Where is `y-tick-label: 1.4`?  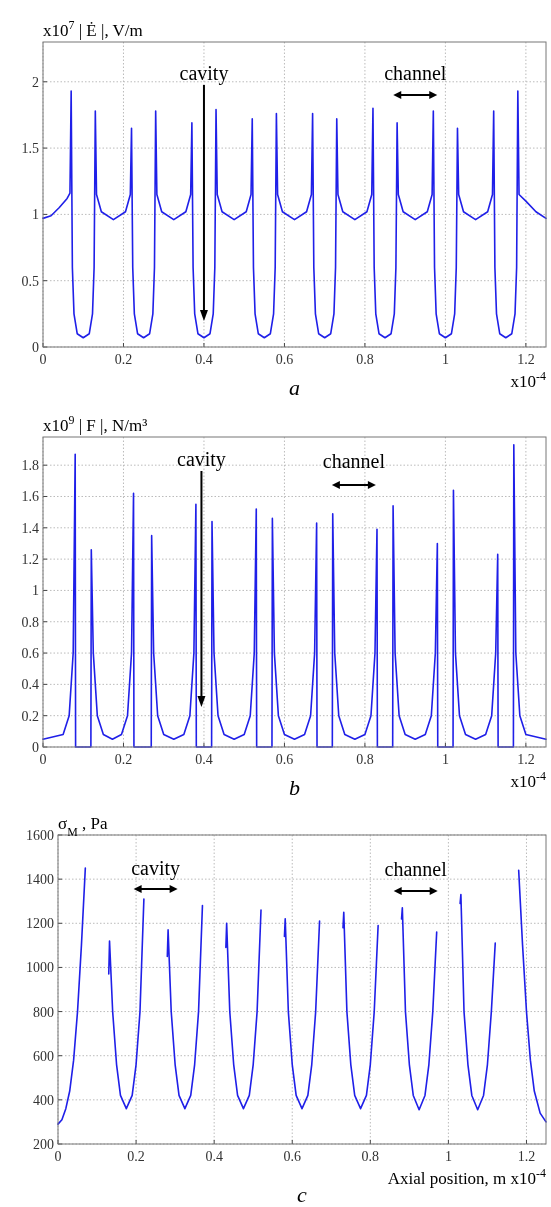 y-tick-label: 1.4 is located at coordinates (30, 528).